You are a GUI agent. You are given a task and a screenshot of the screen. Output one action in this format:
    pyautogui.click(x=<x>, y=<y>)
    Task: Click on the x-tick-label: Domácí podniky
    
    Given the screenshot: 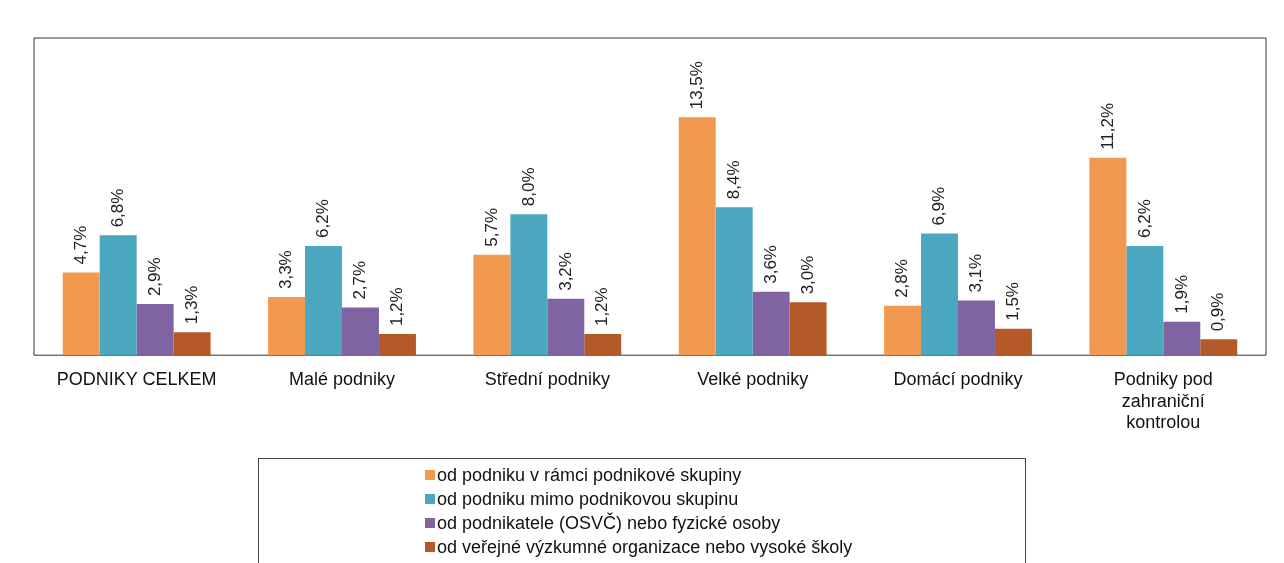 What is the action you would take?
    pyautogui.click(x=958, y=378)
    